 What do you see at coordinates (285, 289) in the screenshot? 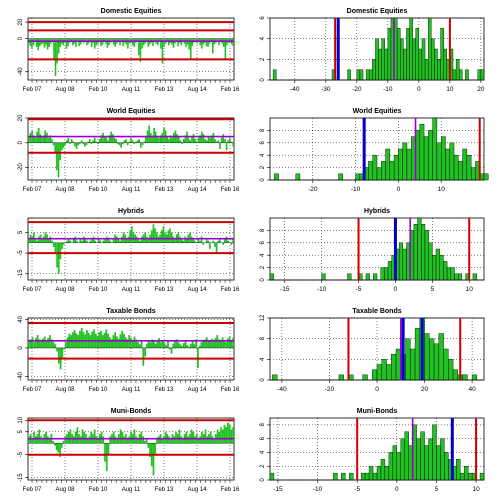
I see `x-tick-label: -15` at bounding box center [285, 289].